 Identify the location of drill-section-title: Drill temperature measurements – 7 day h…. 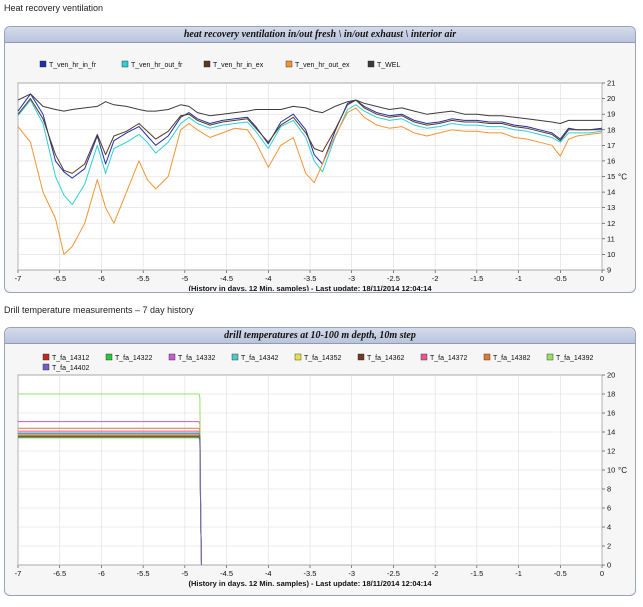
(99, 310).